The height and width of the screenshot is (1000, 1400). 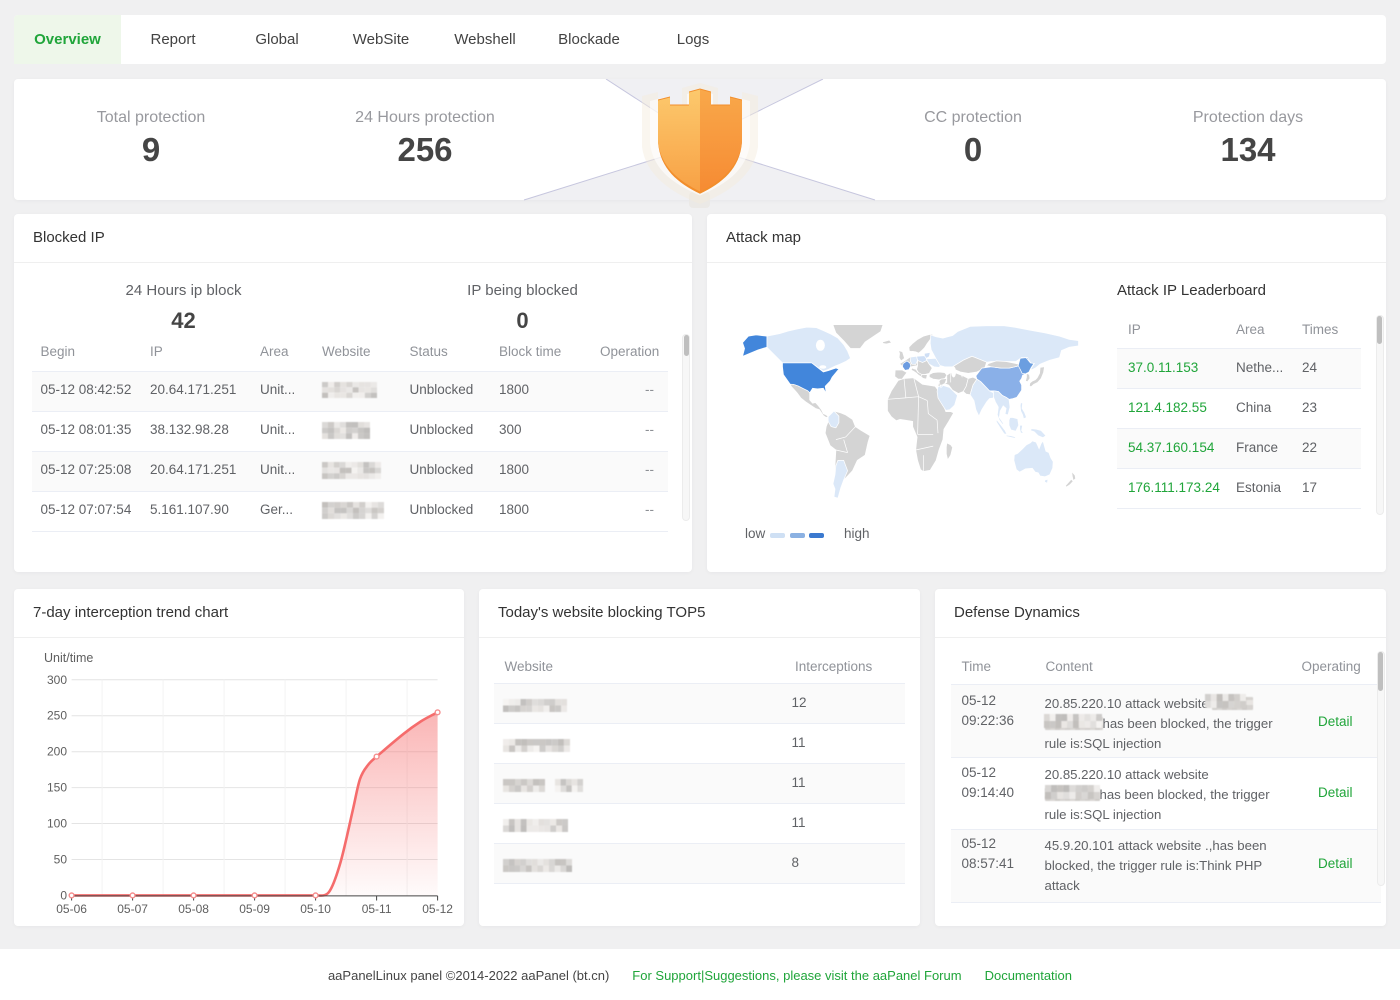 I want to click on svg-text: 05-06, so click(x=71, y=909).